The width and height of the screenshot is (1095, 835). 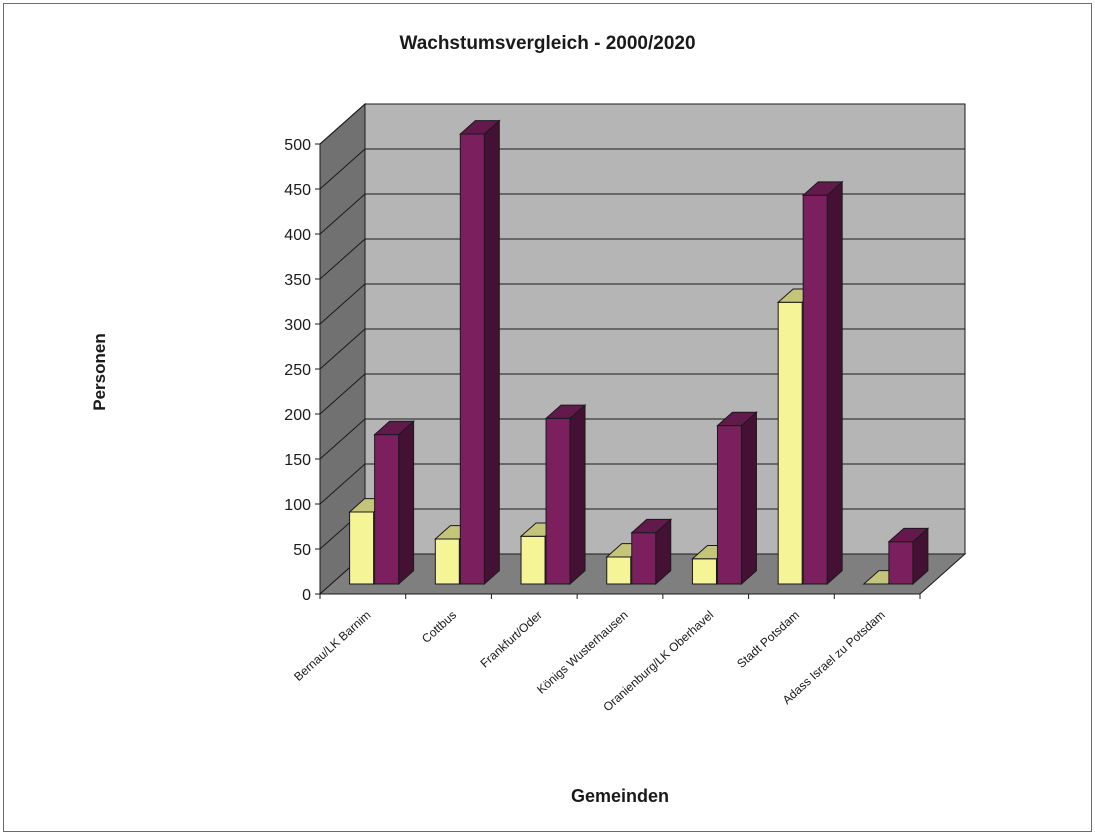 What do you see at coordinates (297, 280) in the screenshot?
I see `y-tick-label: 350` at bounding box center [297, 280].